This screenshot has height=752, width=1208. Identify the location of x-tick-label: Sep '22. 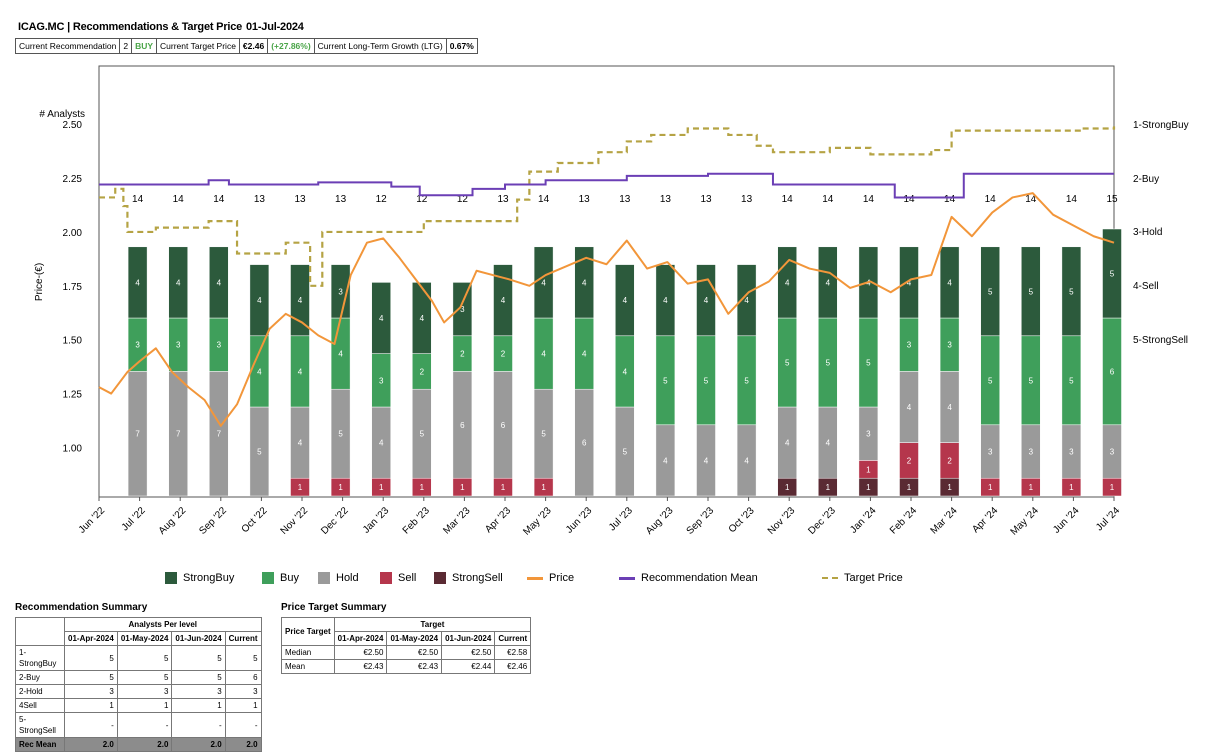
(213, 521).